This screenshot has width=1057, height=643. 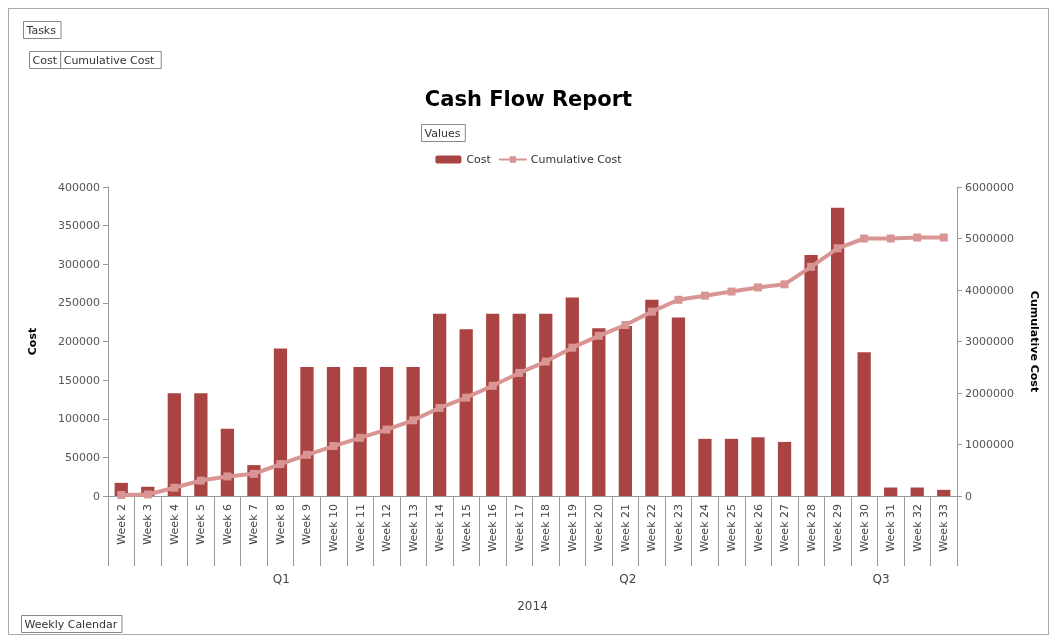 What do you see at coordinates (989, 341) in the screenshot?
I see `y2-tick-label: 3000000` at bounding box center [989, 341].